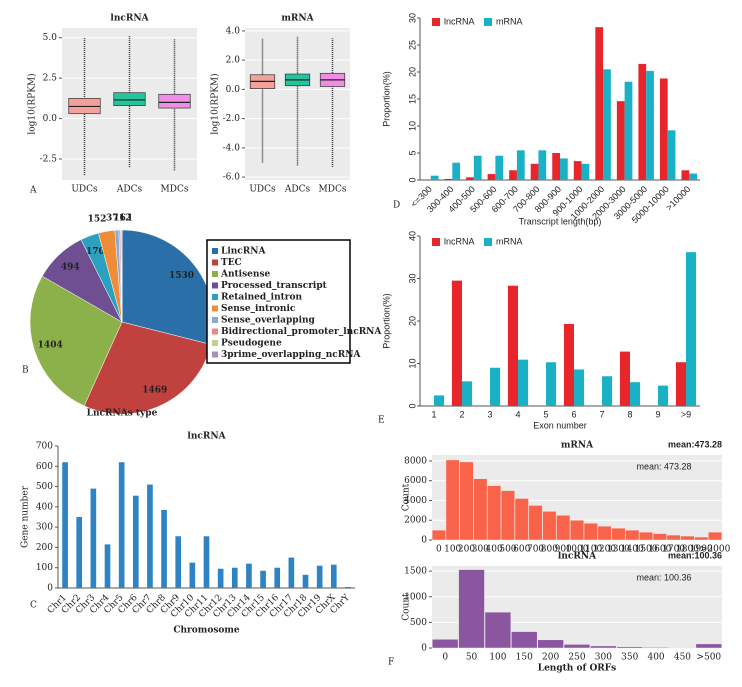 This screenshot has width=742, height=687. Describe the element at coordinates (550, 658) in the screenshot. I see `x-tick-label: 200` at that location.